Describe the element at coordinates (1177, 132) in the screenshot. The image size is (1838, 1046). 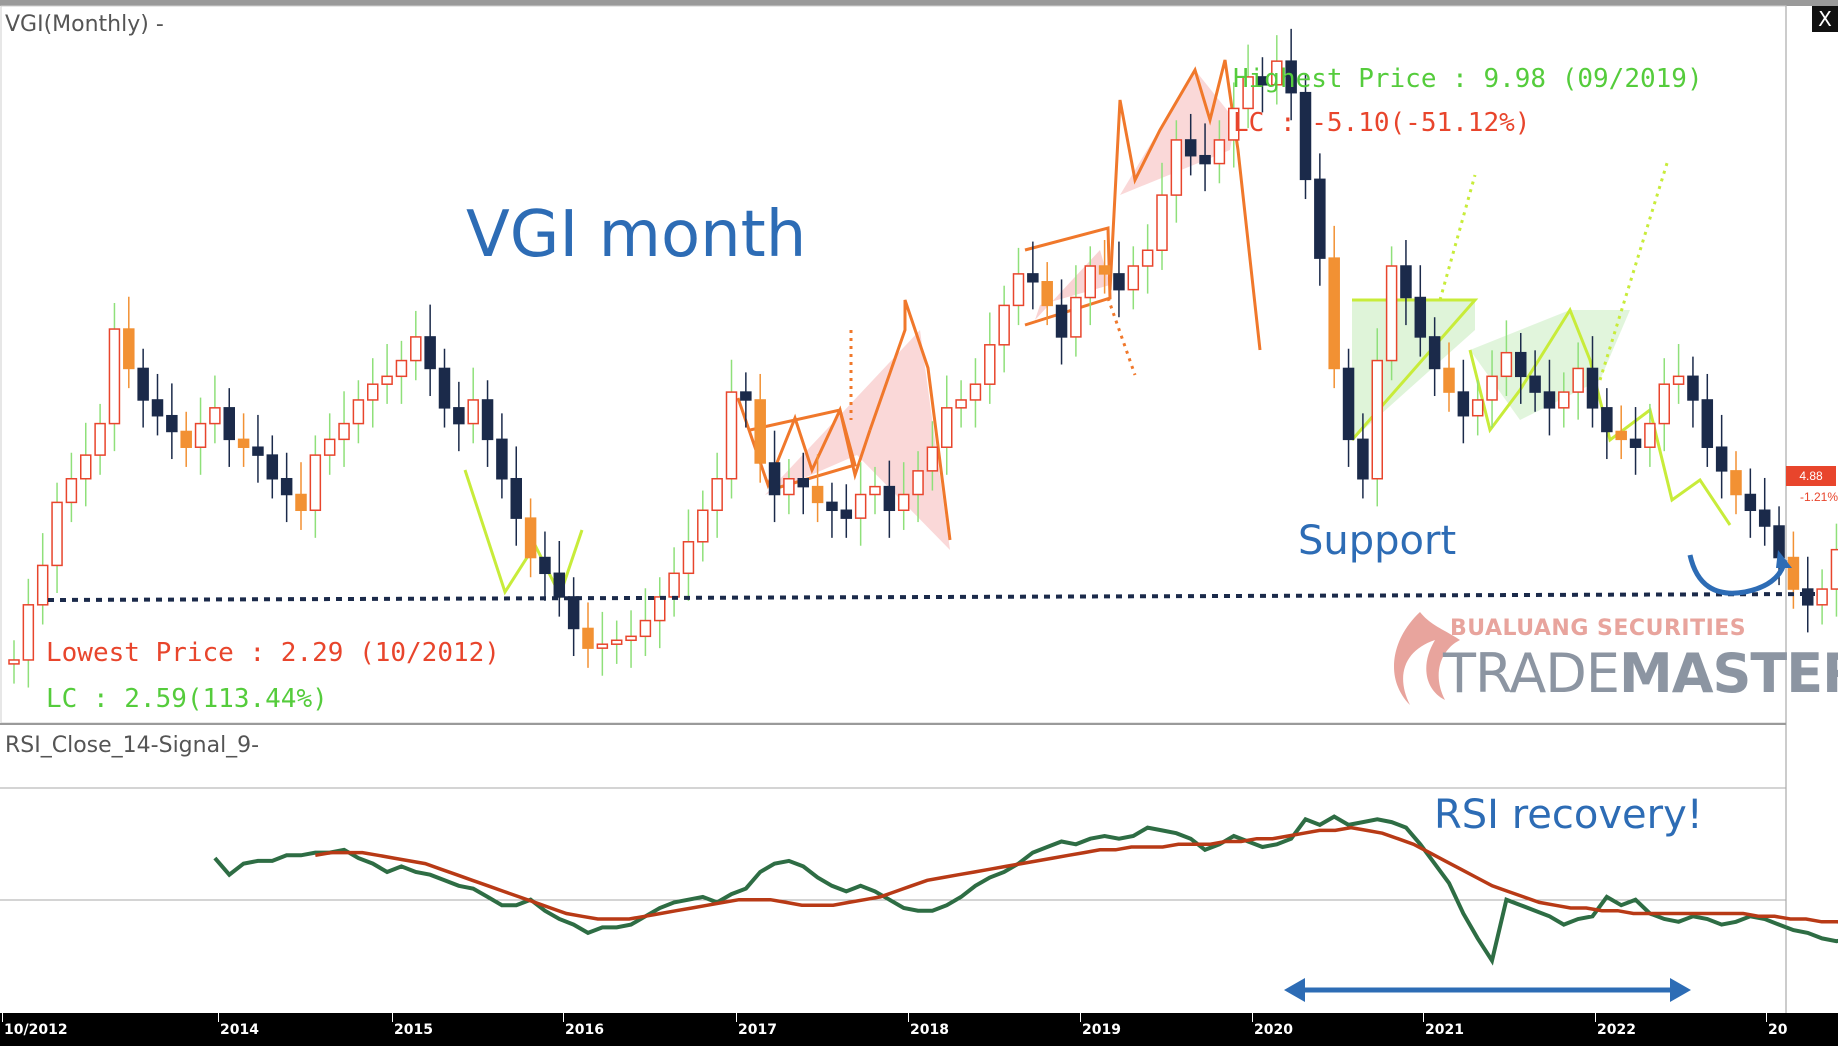
I see `pattern-fill-2019` at that location.